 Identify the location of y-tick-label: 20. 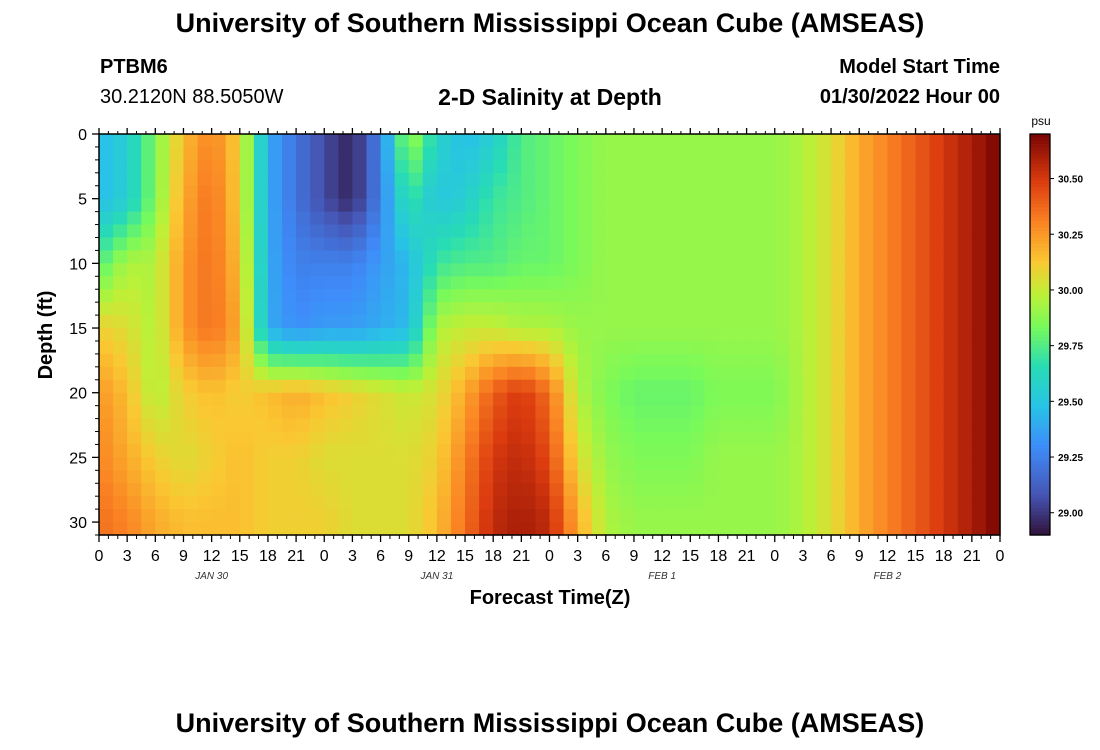
(78, 394).